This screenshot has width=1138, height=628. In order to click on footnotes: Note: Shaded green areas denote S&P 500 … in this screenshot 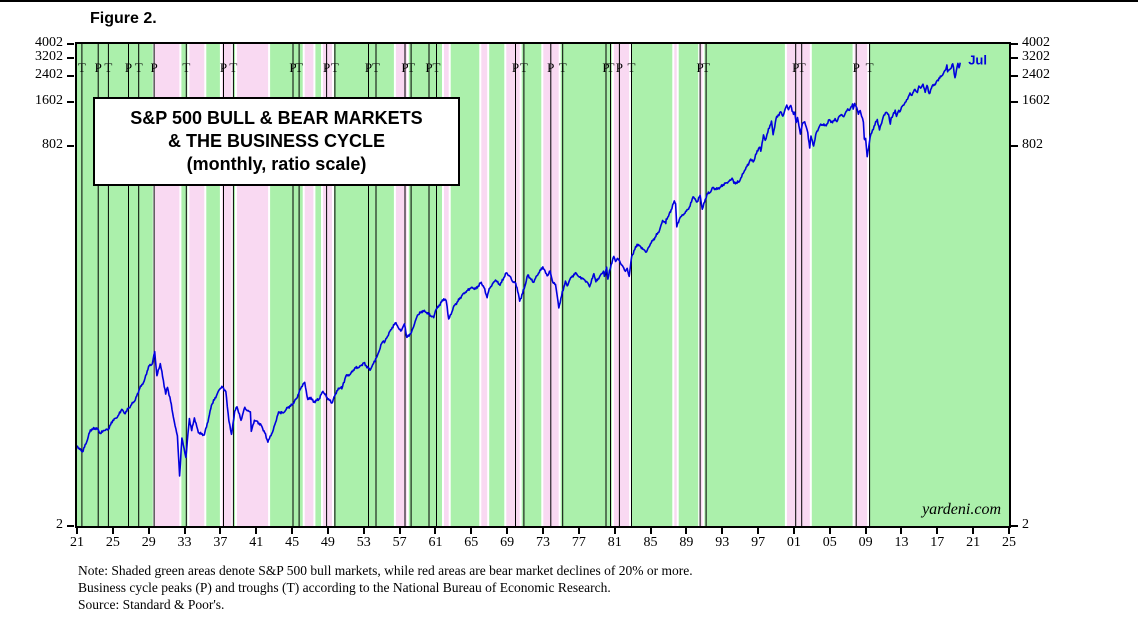, I will do `click(385, 587)`.